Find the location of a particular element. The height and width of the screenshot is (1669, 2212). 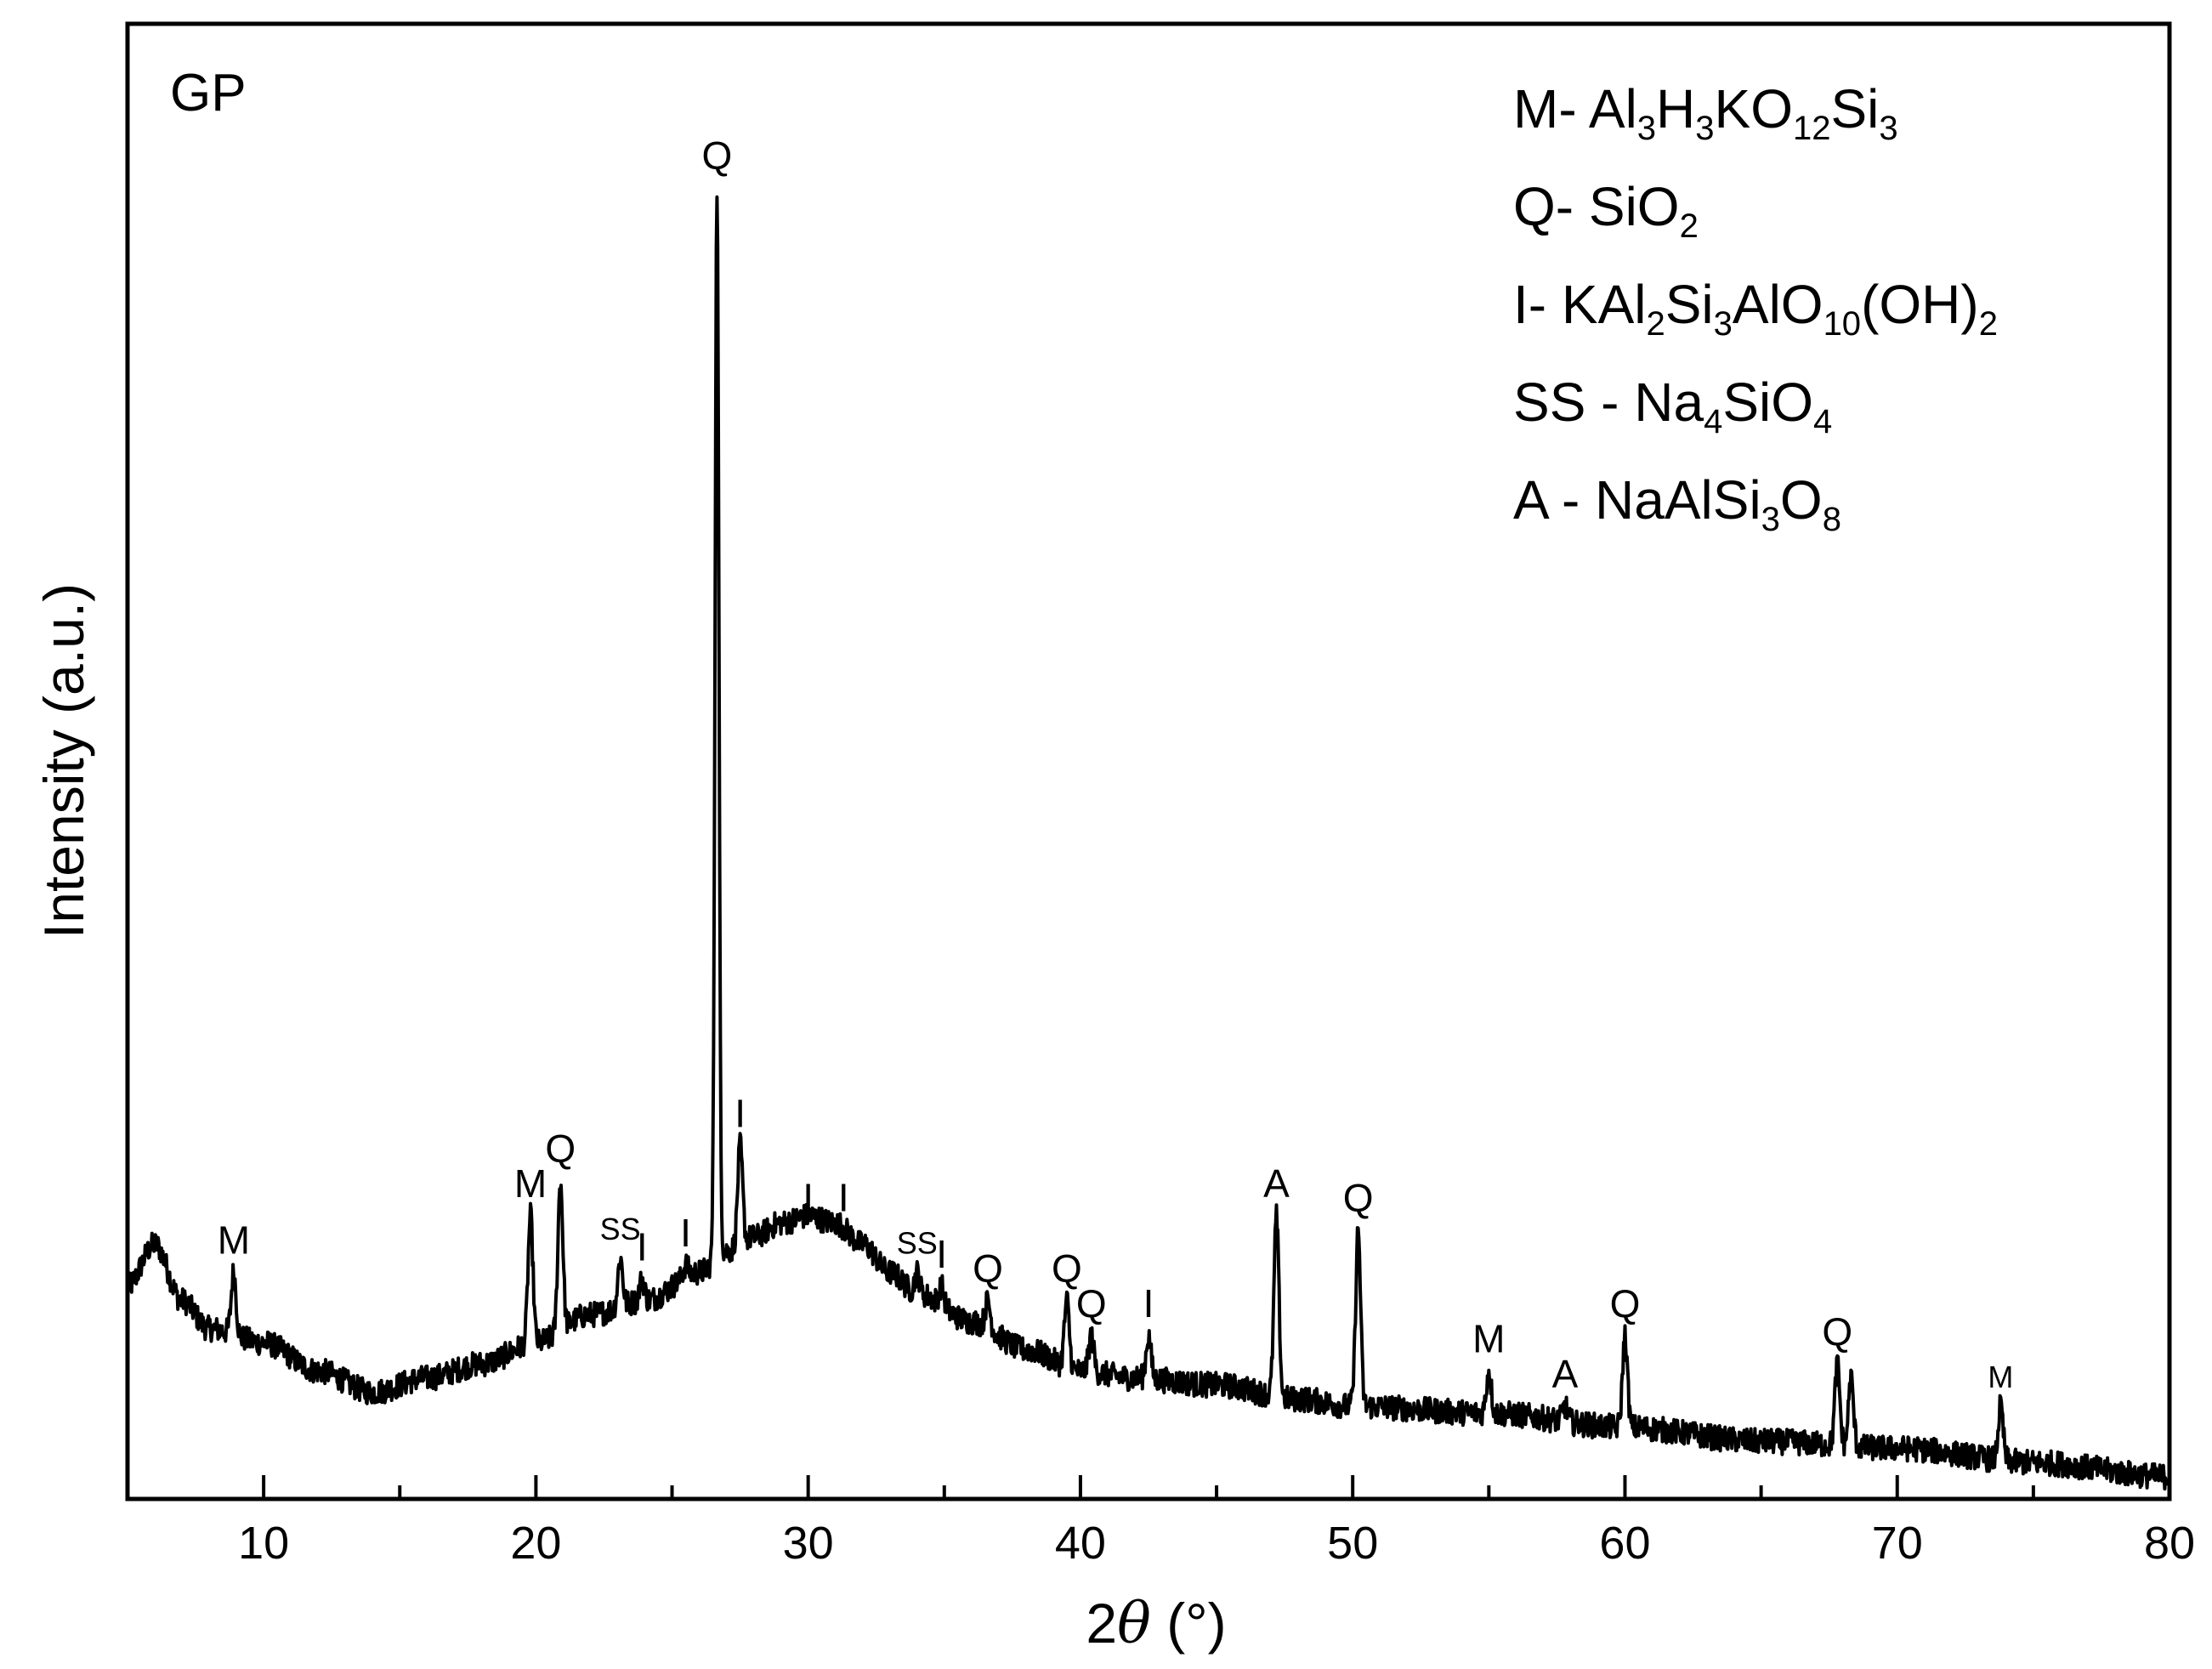

legend-subscript: 8 is located at coordinates (1832, 519).